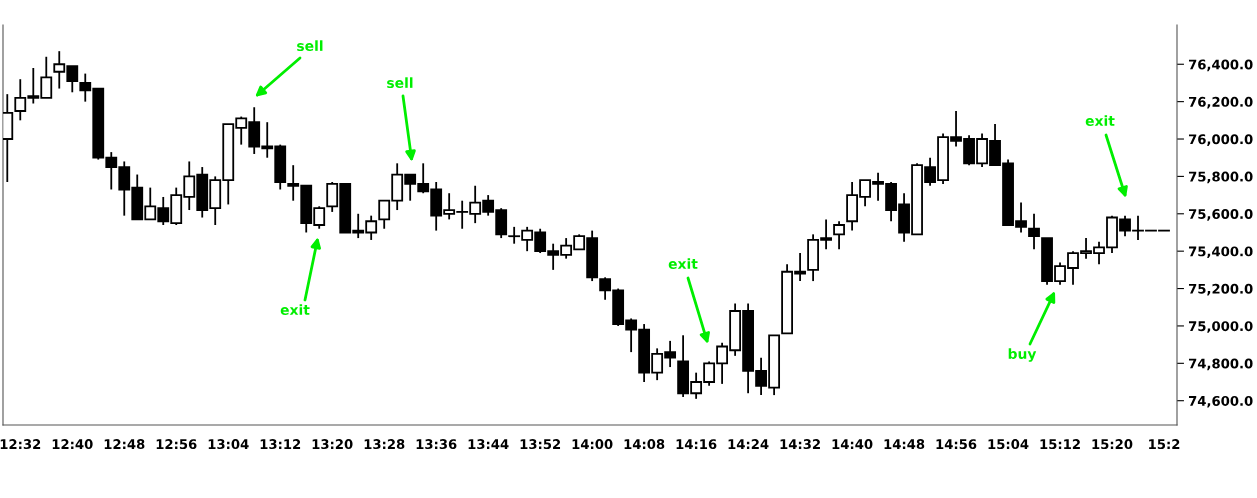 This screenshot has width=1257, height=498. Describe the element at coordinates (1220, 327) in the screenshot. I see `y-tick-label: 75,000.0` at that location.